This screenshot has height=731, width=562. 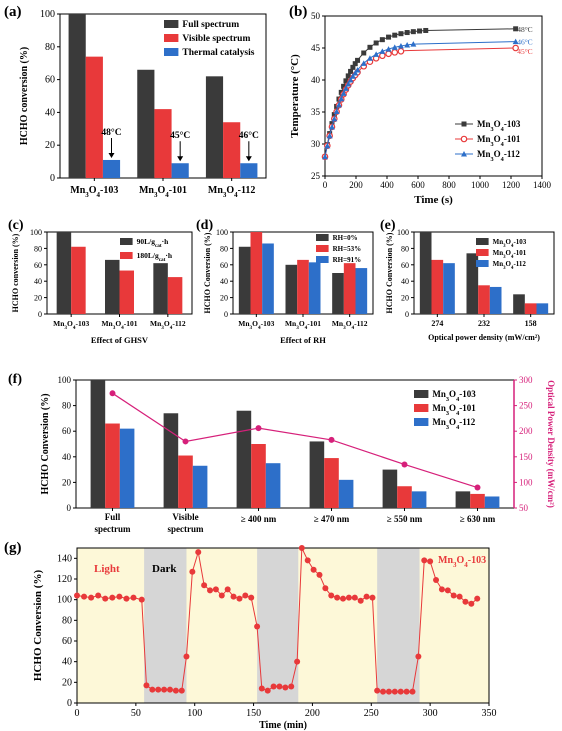 What do you see at coordinates (398, 625) in the screenshot?
I see `dark-period` at bounding box center [398, 625].